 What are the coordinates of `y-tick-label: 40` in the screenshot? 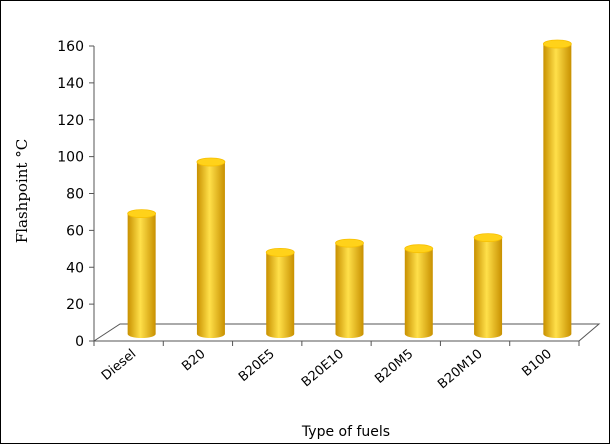 It's located at (75, 268).